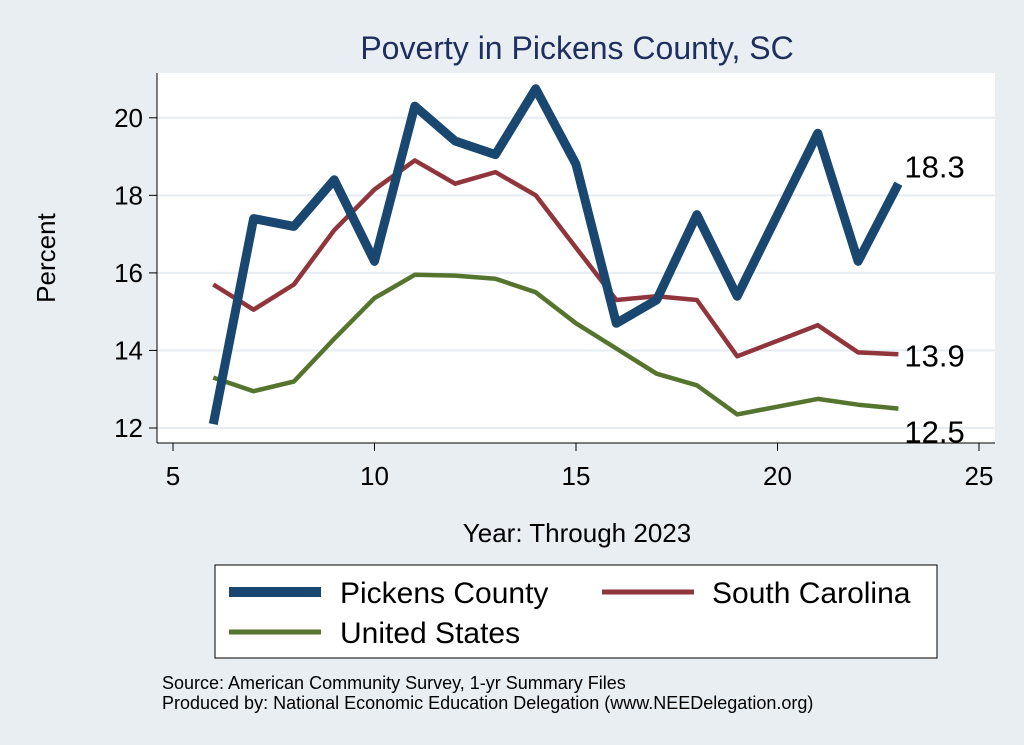 This screenshot has height=745, width=1024. I want to click on legend-label-south-carolina: South Carolina, so click(811, 593).